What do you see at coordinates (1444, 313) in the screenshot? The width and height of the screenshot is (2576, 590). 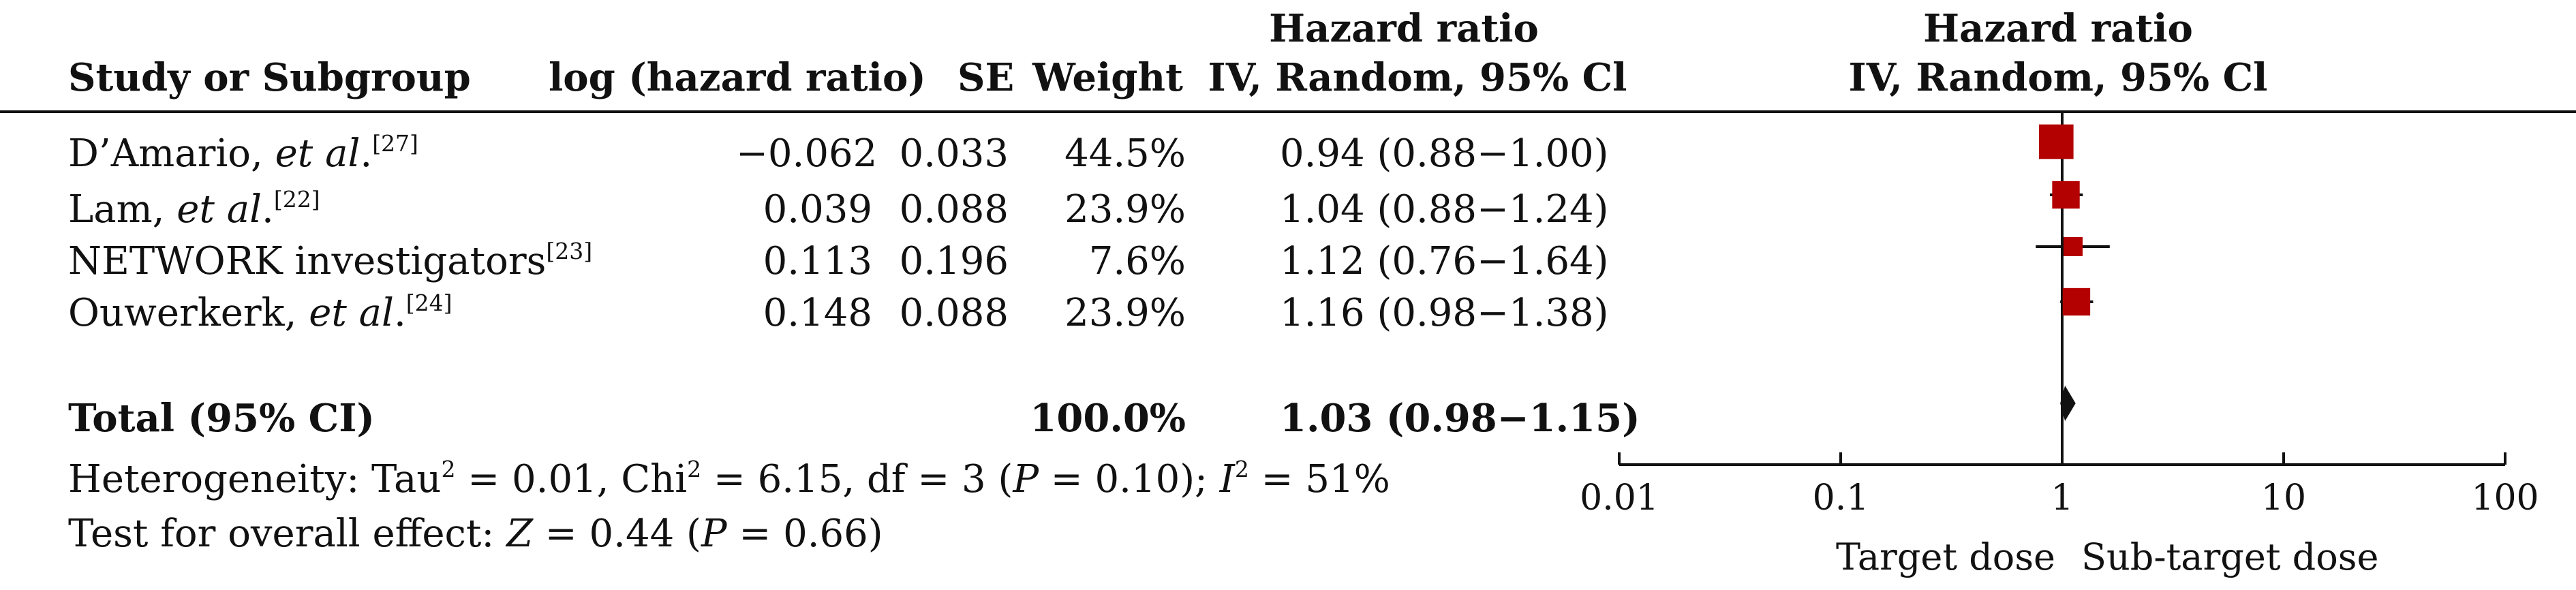 I see `hr-ci-value: 1.16 (0.98−1.38)` at bounding box center [1444, 313].